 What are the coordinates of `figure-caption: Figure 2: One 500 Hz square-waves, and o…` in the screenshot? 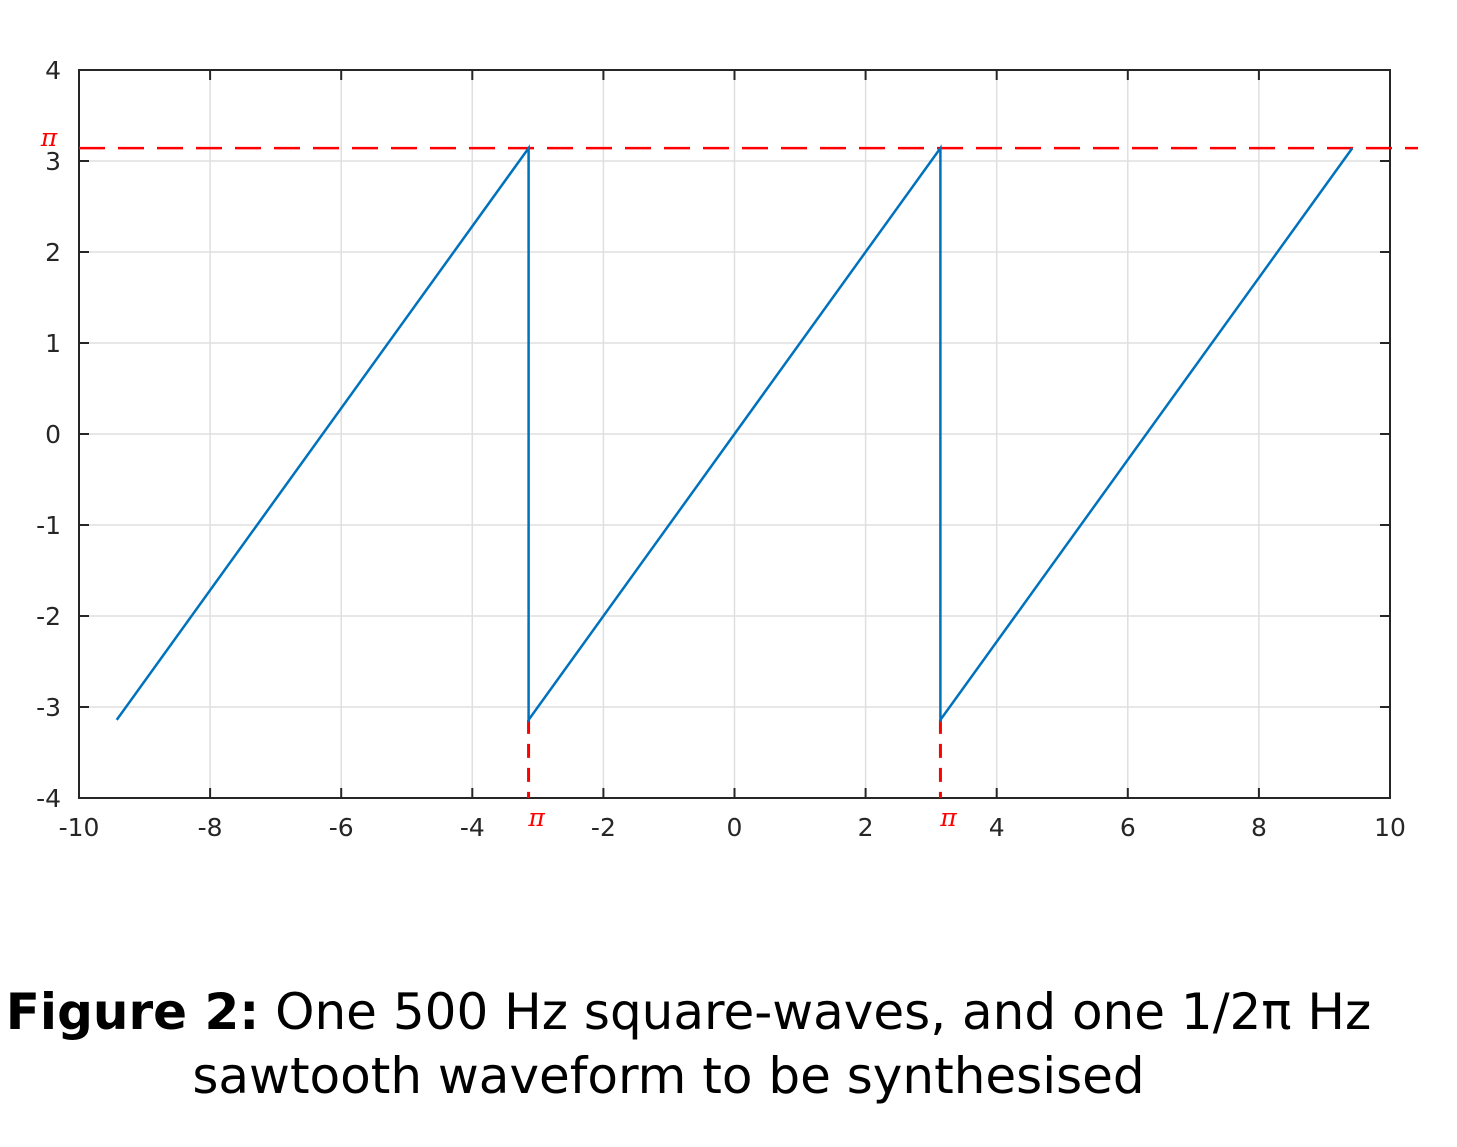 It's located at (728, 1044).